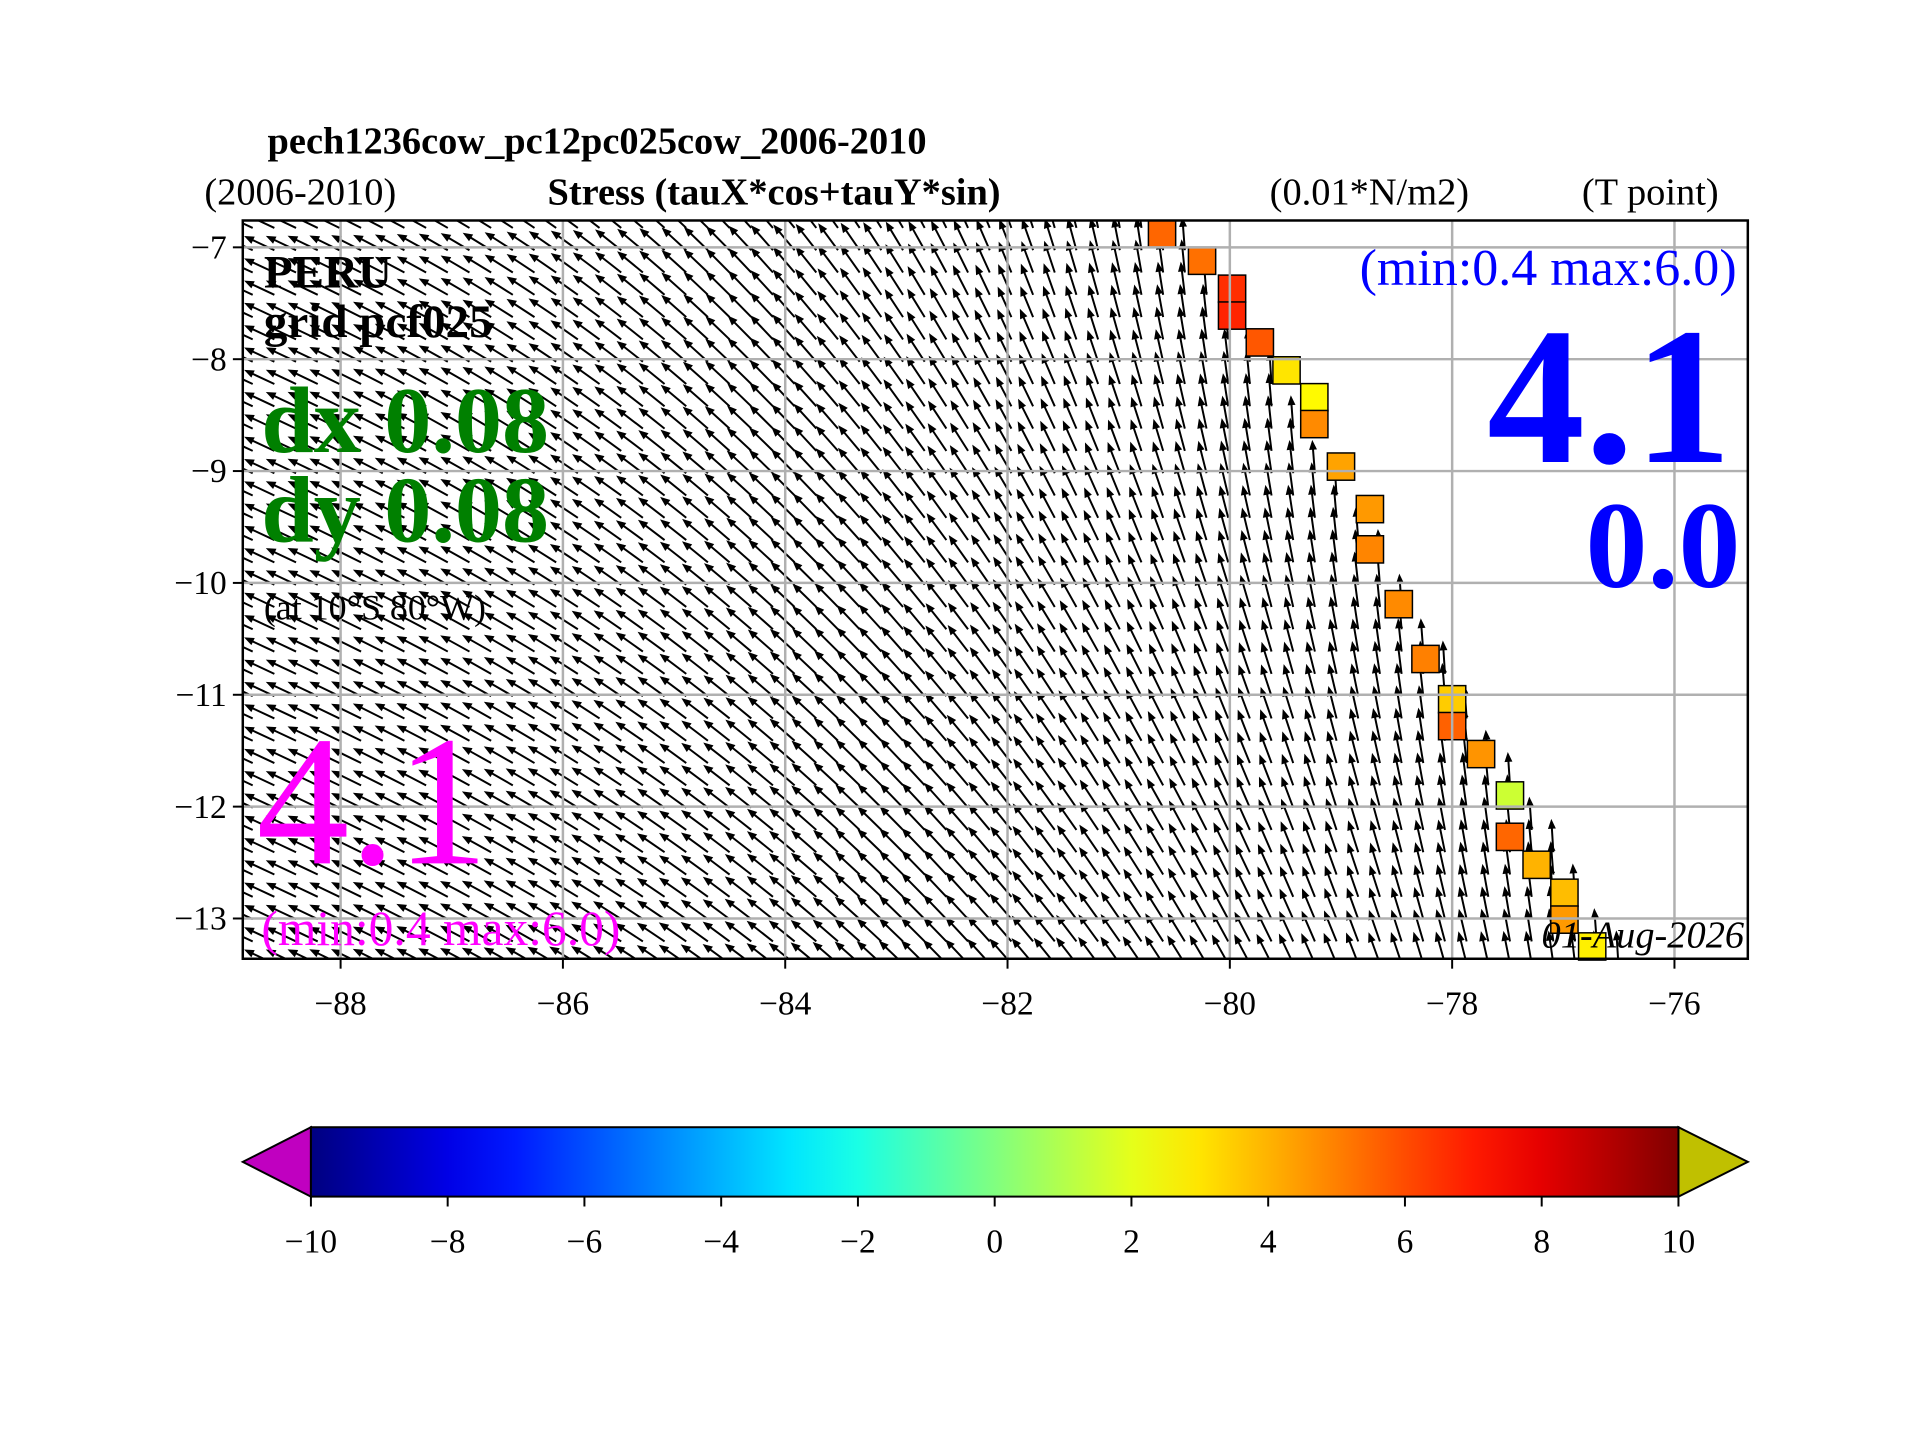 The height and width of the screenshot is (1440, 1920). What do you see at coordinates (1674, 1004) in the screenshot?
I see `x-tick-label: −76` at bounding box center [1674, 1004].